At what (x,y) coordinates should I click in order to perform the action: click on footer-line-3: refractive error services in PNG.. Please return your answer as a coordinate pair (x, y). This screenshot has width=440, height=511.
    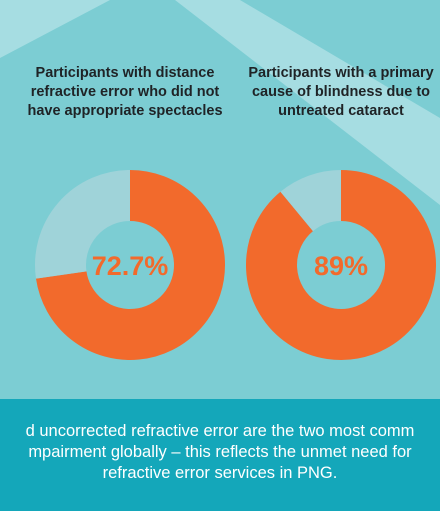
    Looking at the image, I should click on (220, 473).